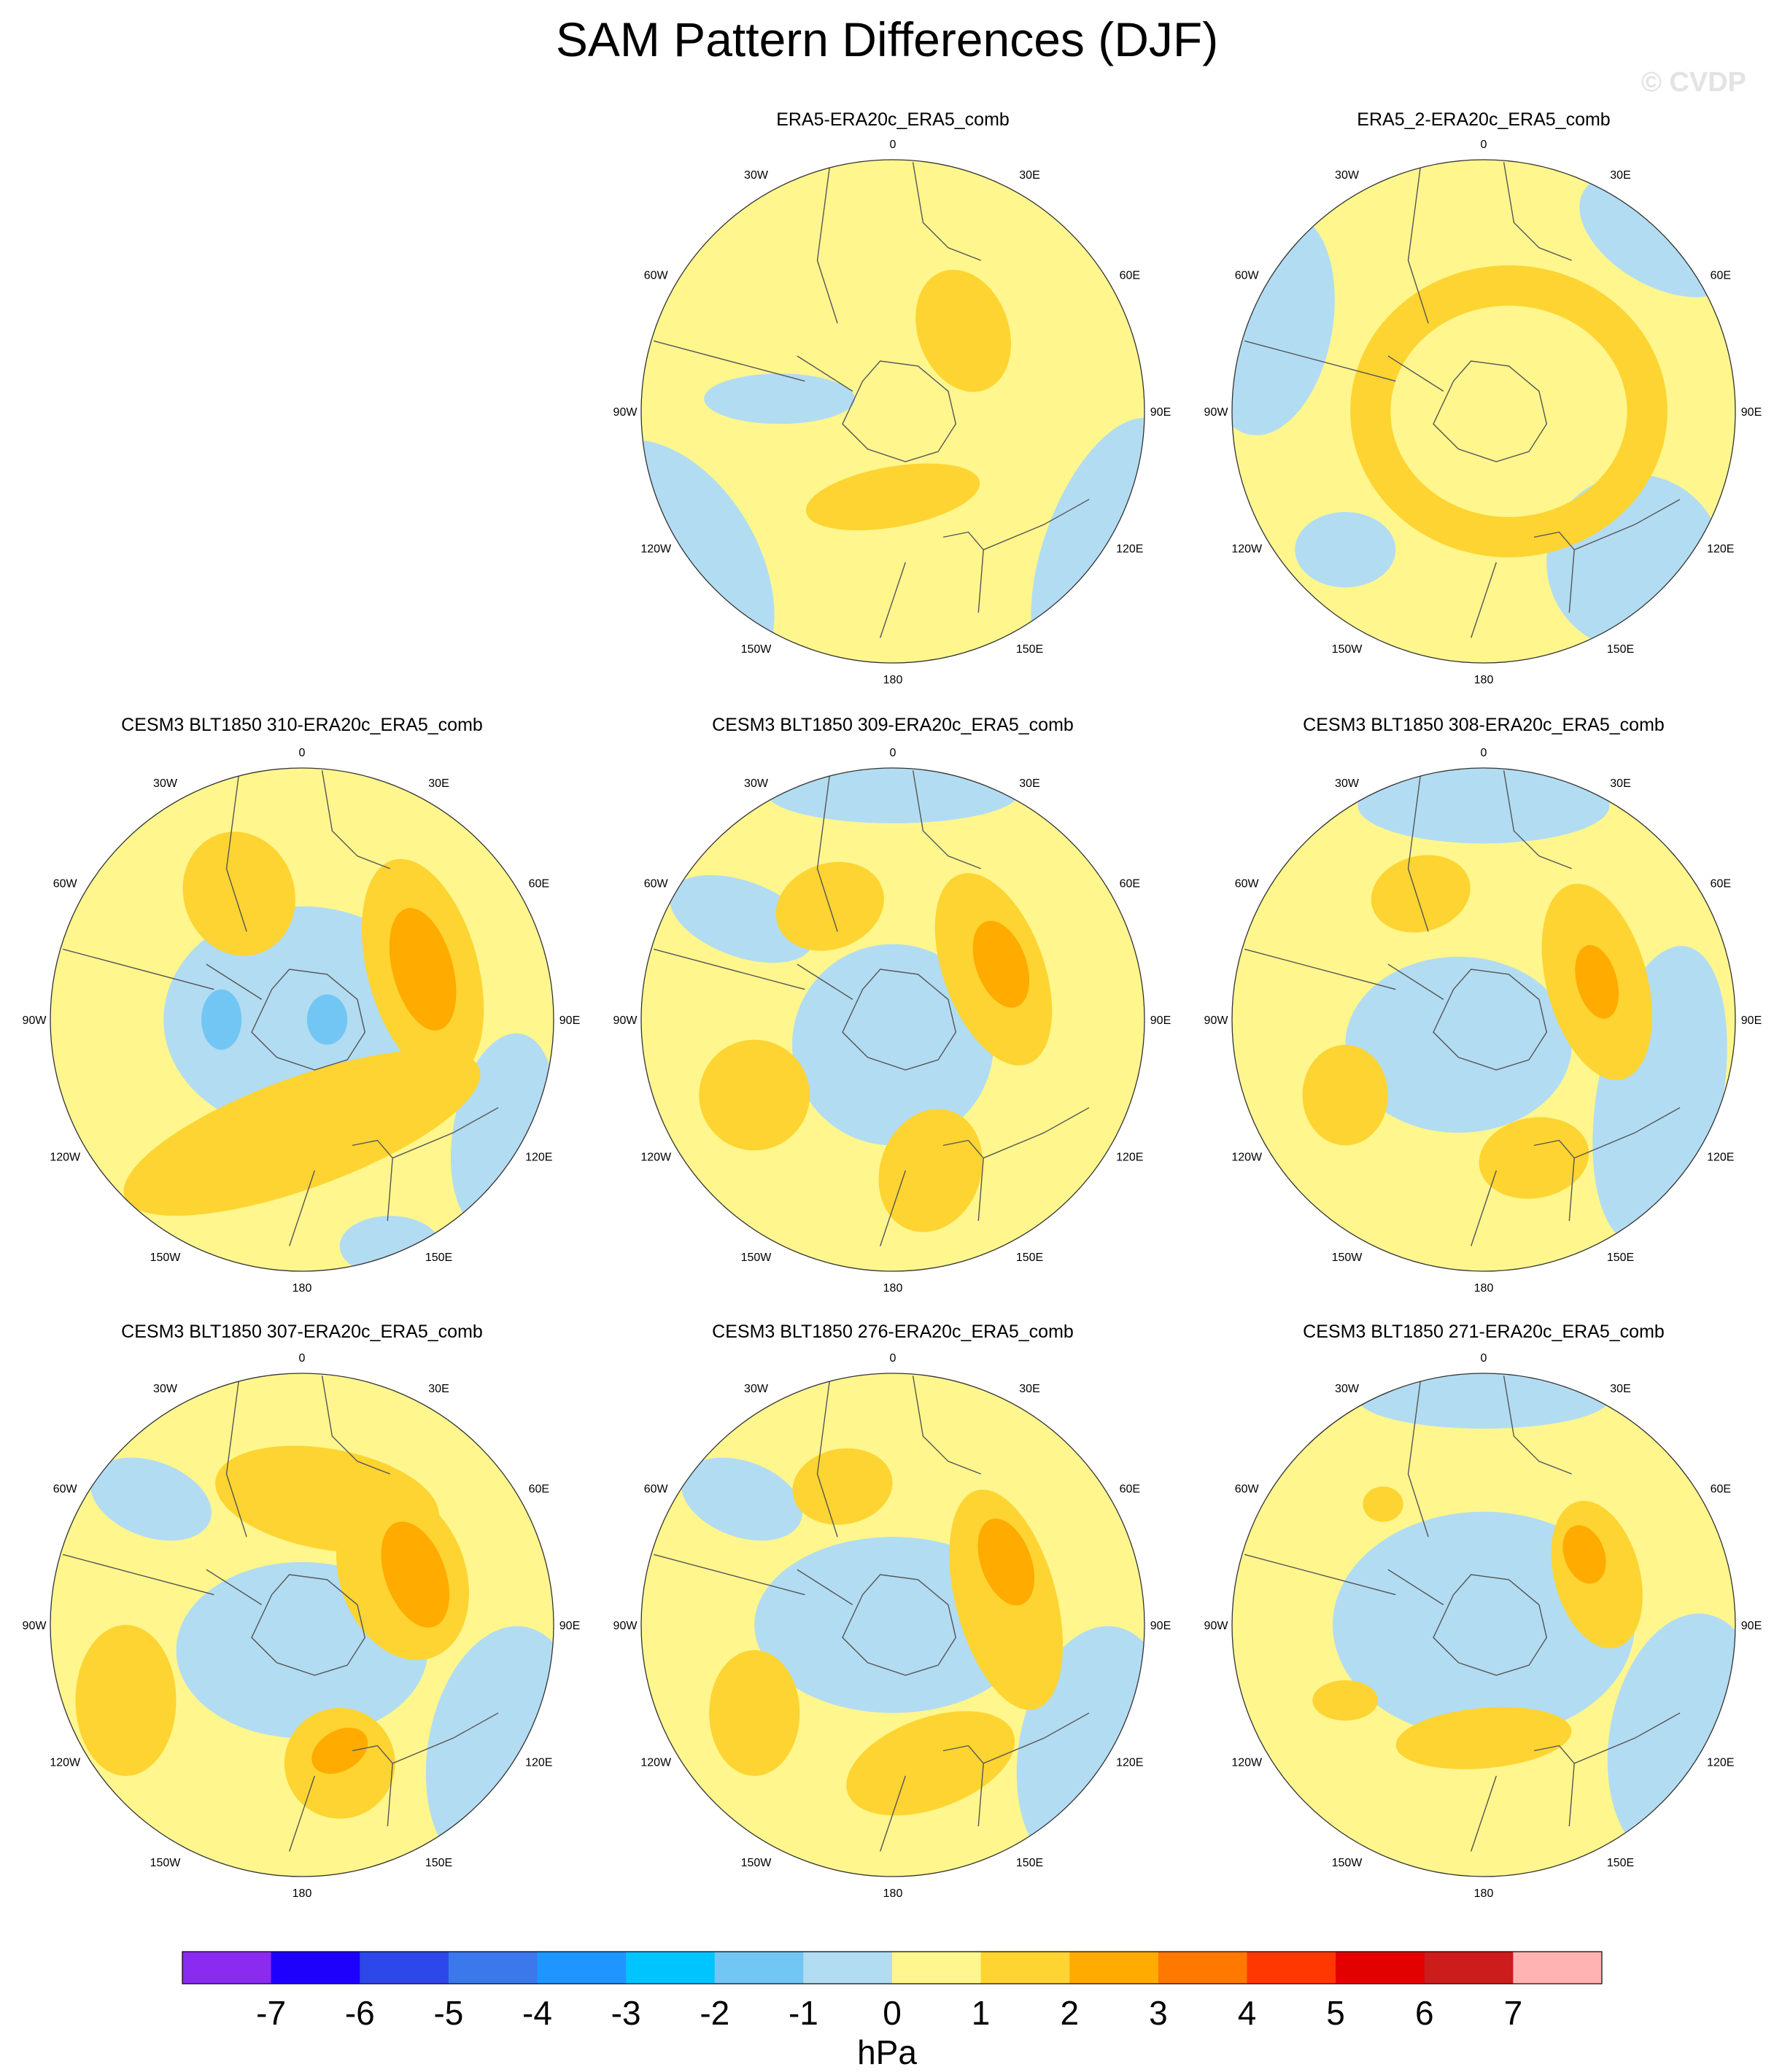 The image size is (1774, 2072). I want to click on panel-title: ERA5_2-ERA20c_ERA5_comb, so click(1484, 120).